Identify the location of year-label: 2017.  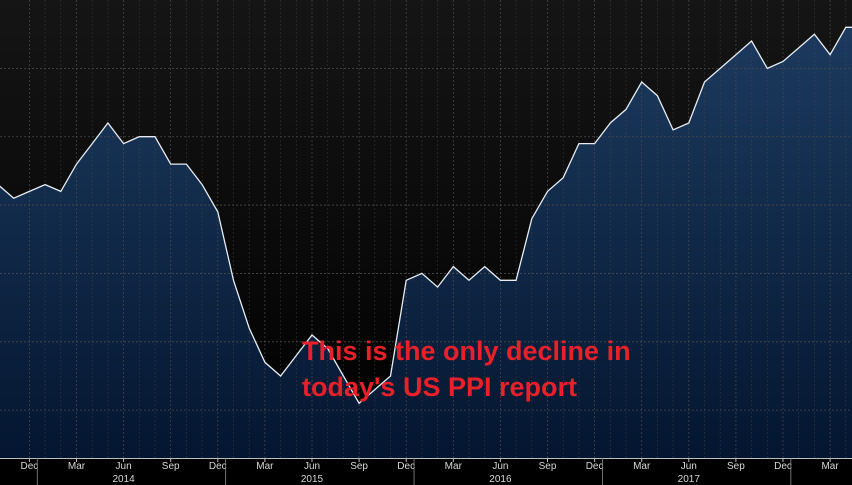
(689, 479).